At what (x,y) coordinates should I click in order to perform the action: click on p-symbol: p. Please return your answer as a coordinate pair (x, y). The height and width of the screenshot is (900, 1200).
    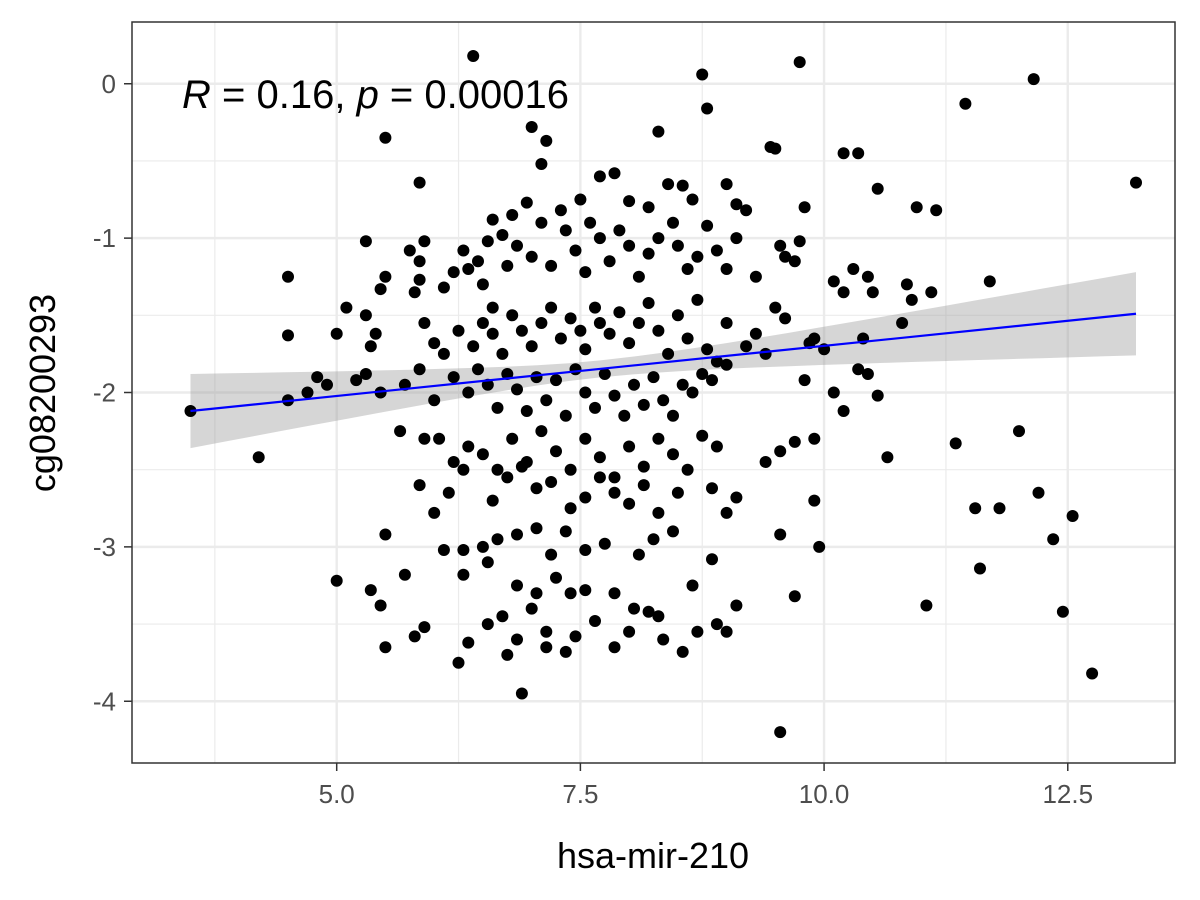
    Looking at the image, I should click on (367, 95).